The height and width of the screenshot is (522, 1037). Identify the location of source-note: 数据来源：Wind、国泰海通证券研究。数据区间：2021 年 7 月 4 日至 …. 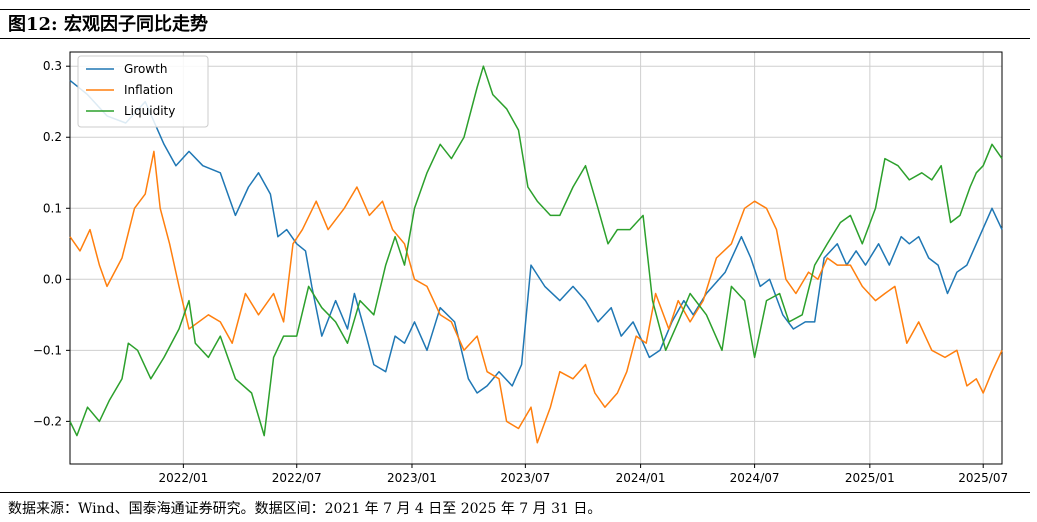
(305, 509).